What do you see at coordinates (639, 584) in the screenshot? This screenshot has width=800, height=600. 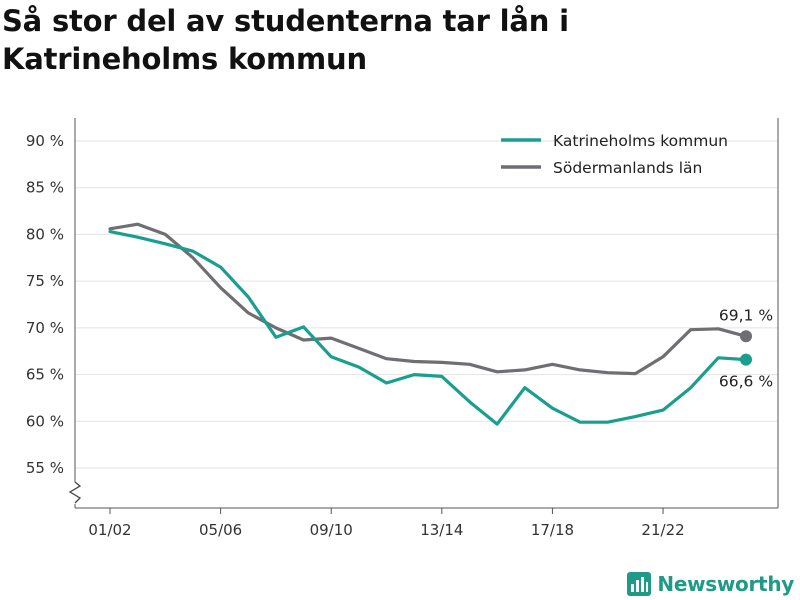 I see `bar-chart-logo-icon` at bounding box center [639, 584].